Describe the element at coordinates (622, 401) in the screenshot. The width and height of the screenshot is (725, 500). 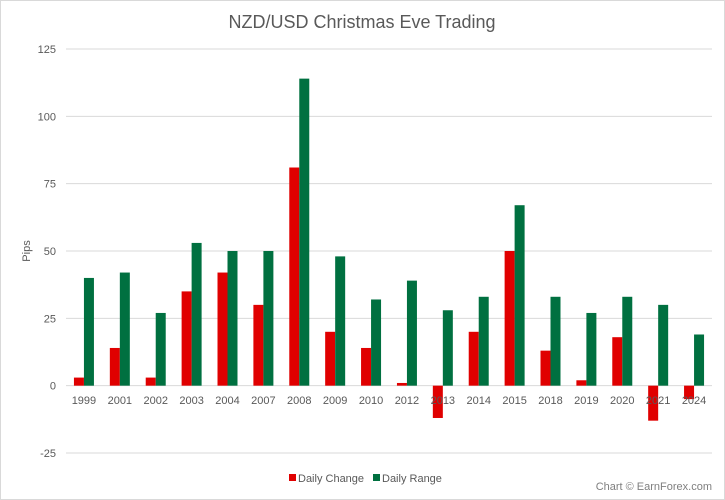
I see `x-tick-label: 2020` at that location.